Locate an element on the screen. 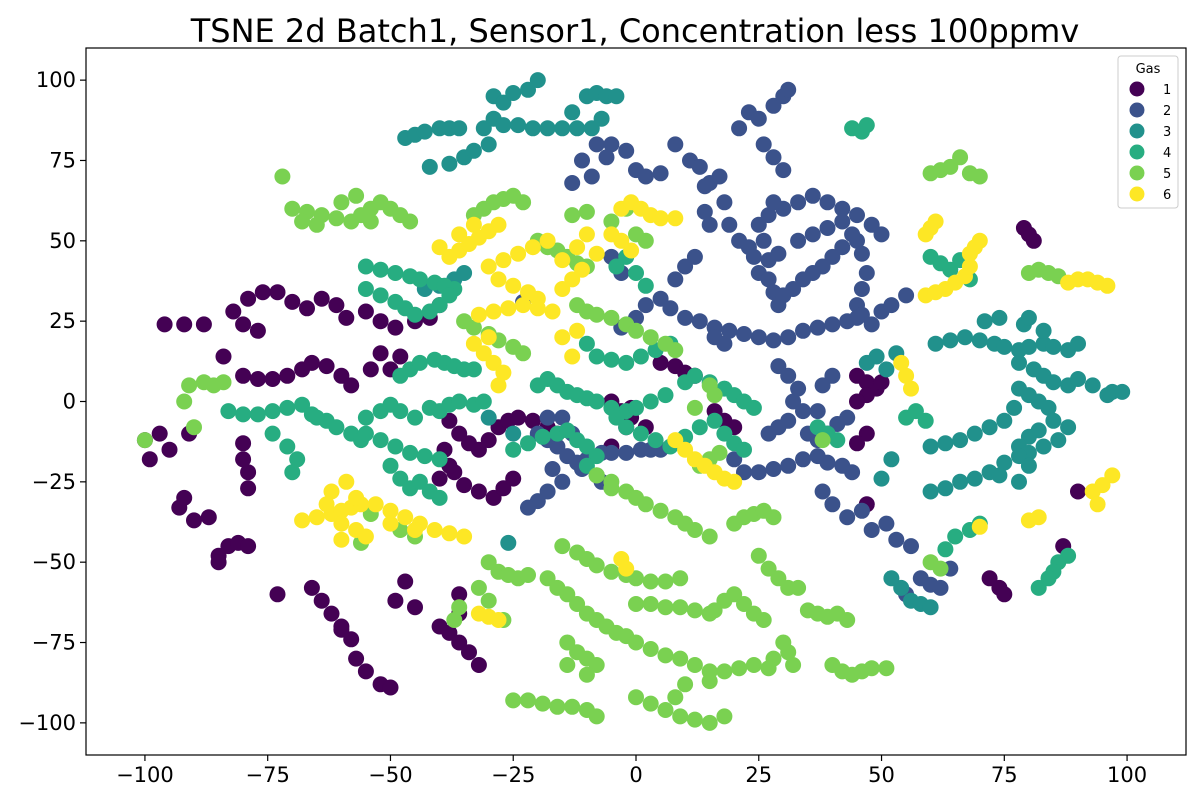 This screenshot has height=805, width=1200. x-tick-label: 100 is located at coordinates (1127, 775).